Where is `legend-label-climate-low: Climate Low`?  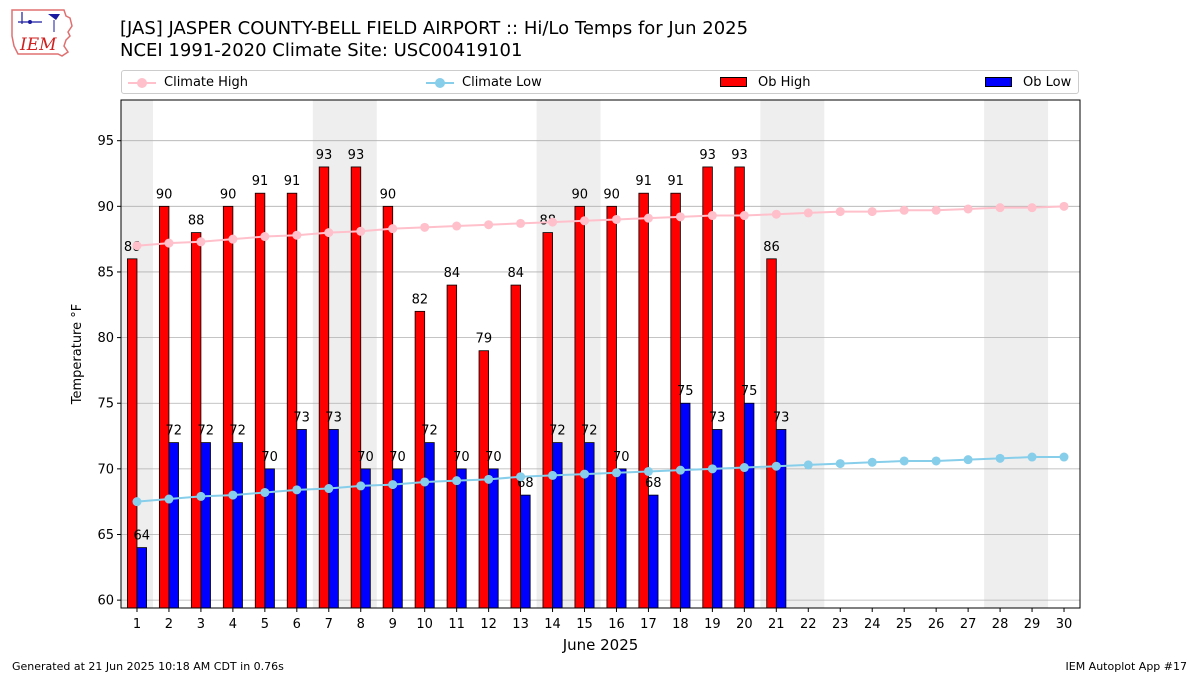
legend-label-climate-low: Climate Low is located at coordinates (502, 82).